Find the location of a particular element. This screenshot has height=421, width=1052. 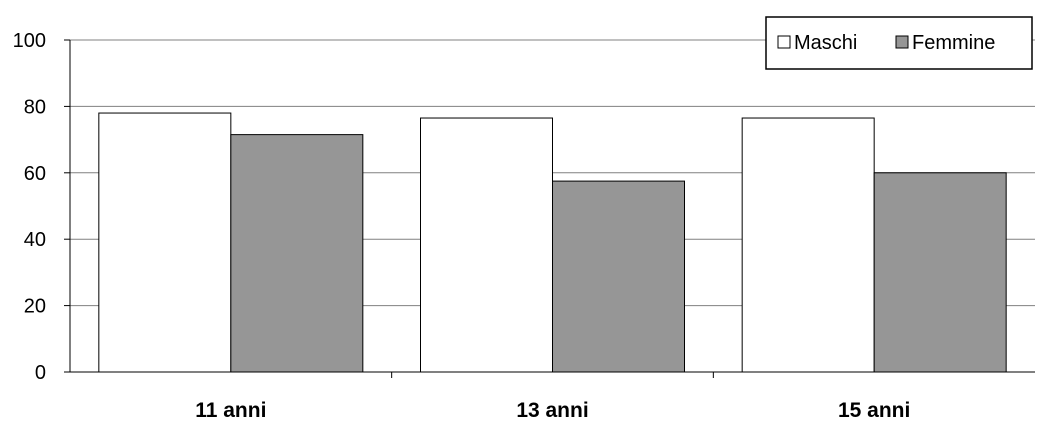

x-tick-label: 11 anni is located at coordinates (230, 410).